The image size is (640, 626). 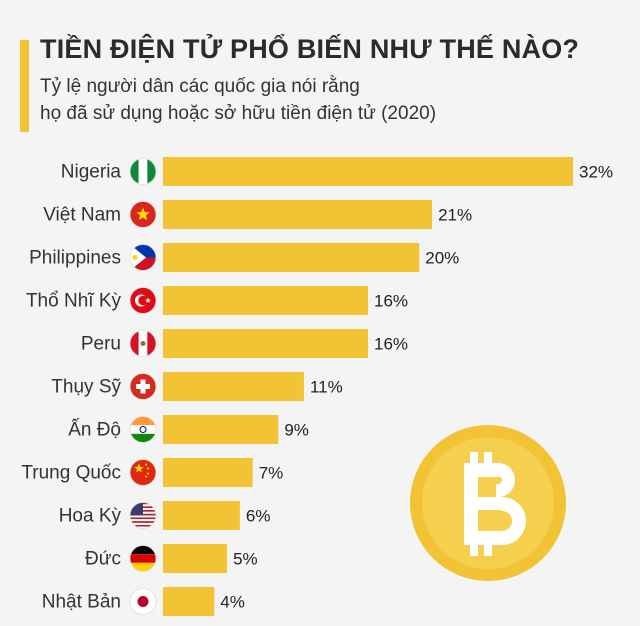 What do you see at coordinates (143, 171) in the screenshot?
I see `flag-nigeria-icon` at bounding box center [143, 171].